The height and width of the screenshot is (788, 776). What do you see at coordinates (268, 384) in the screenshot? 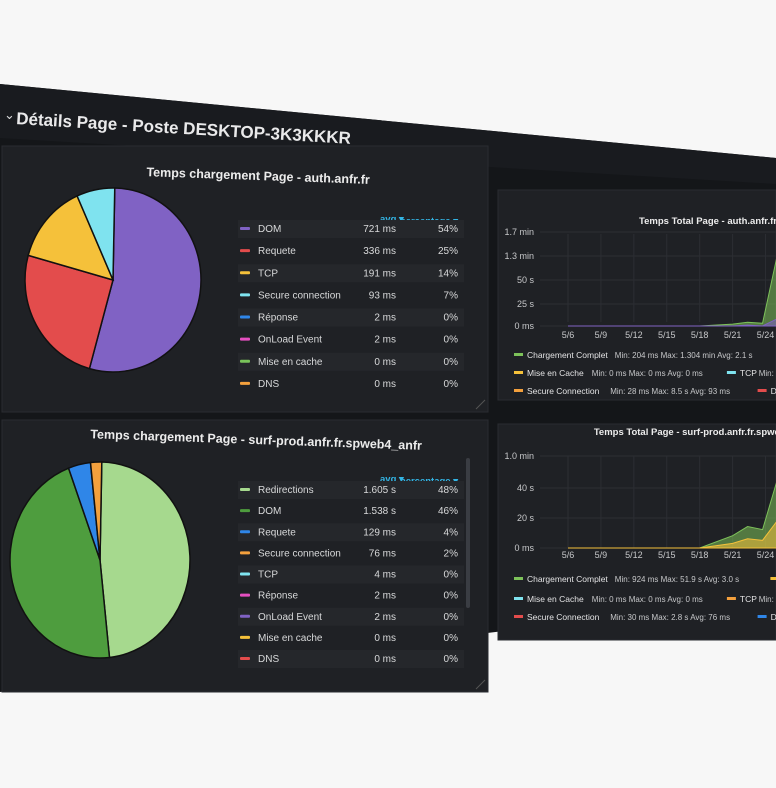
I see `legend-label: DNS` at bounding box center [268, 384].